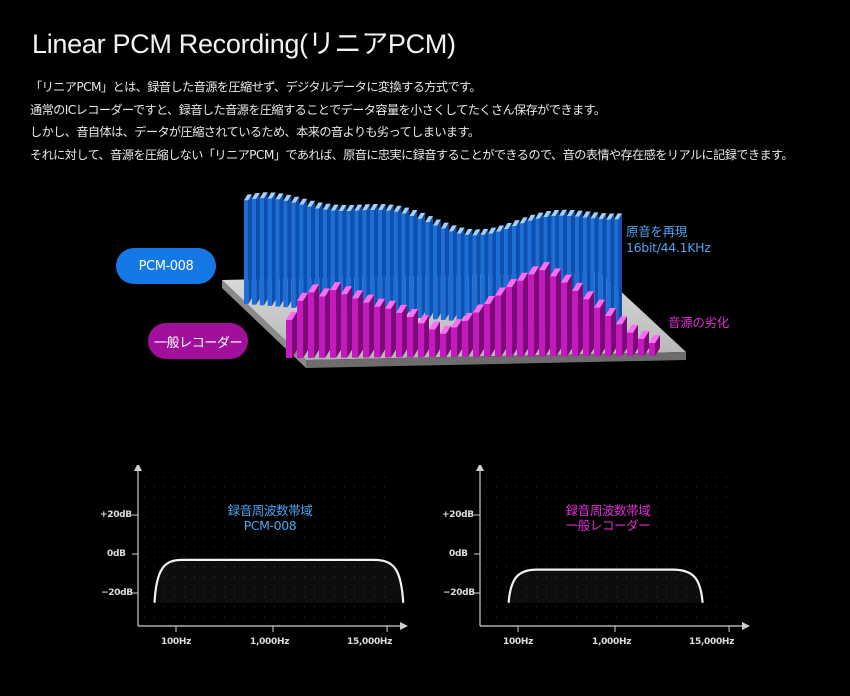 This screenshot has width=850, height=696. I want to click on chart-title: 録音周波数帯域 PCM-008, so click(270, 518).